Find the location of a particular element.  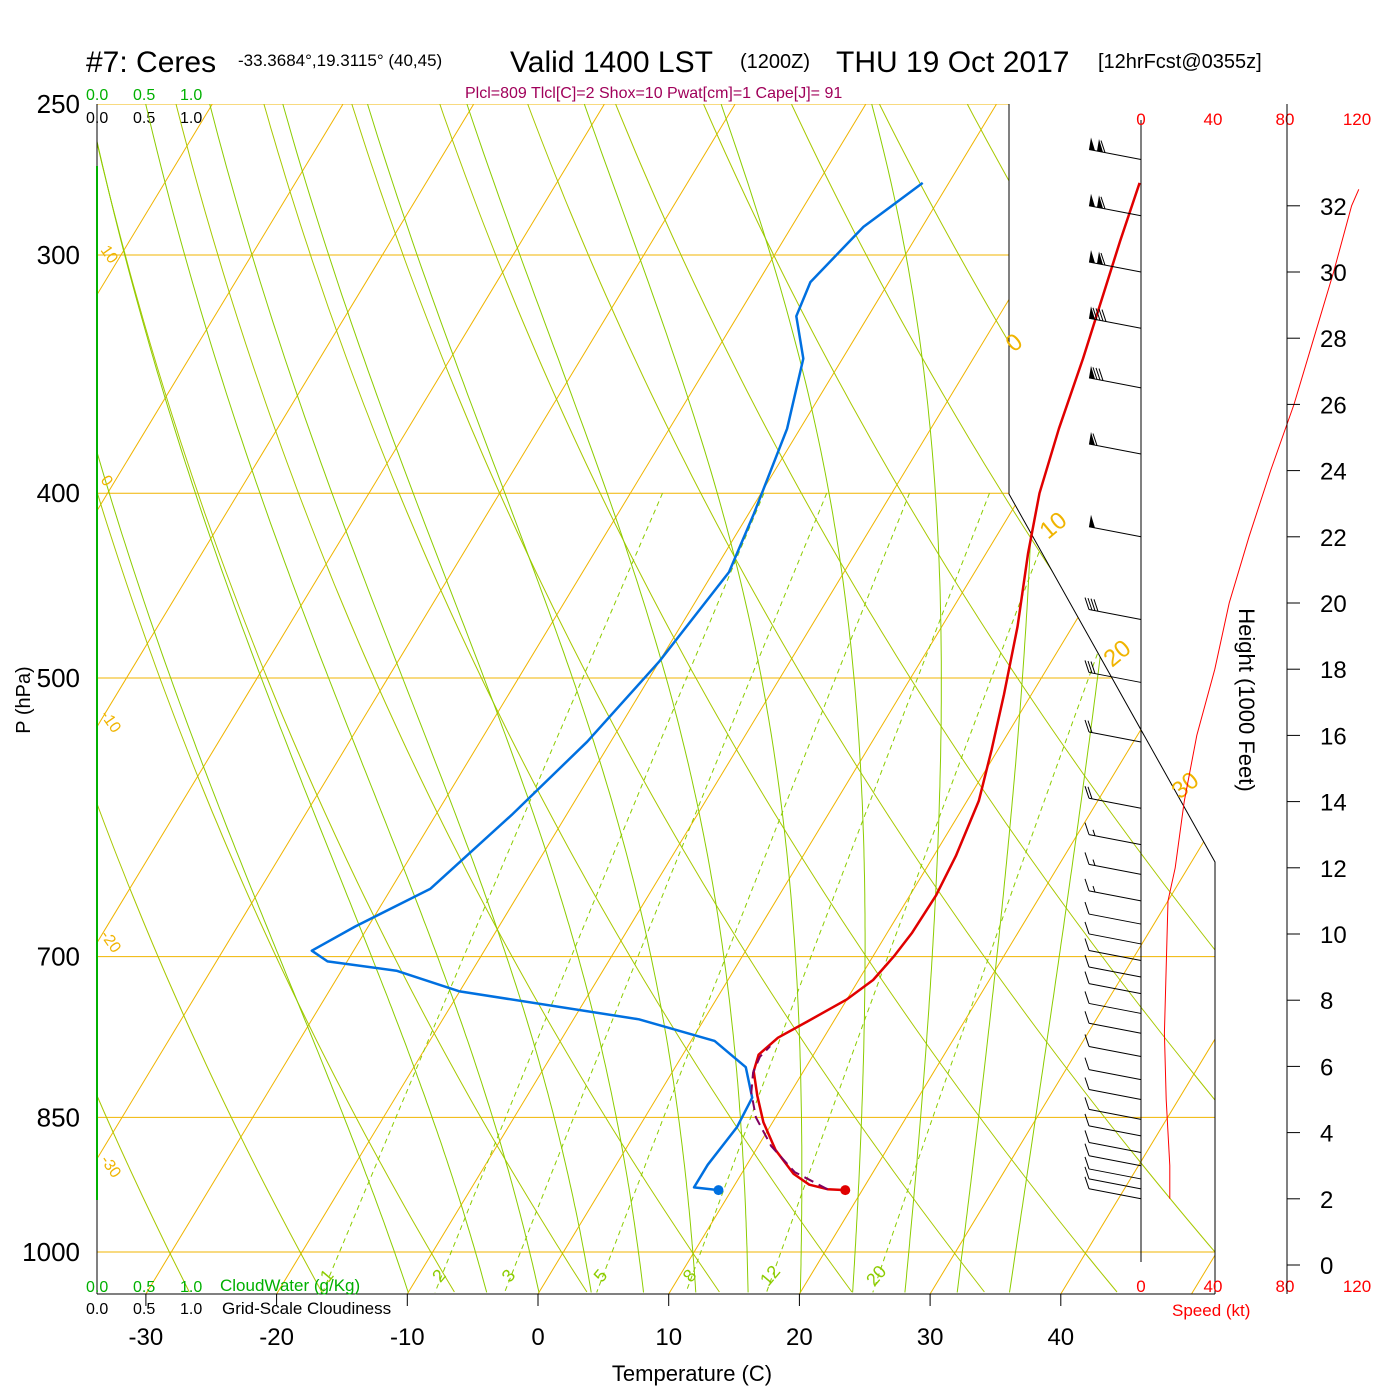

height-tick-label: 20 is located at coordinates (1333, 604).